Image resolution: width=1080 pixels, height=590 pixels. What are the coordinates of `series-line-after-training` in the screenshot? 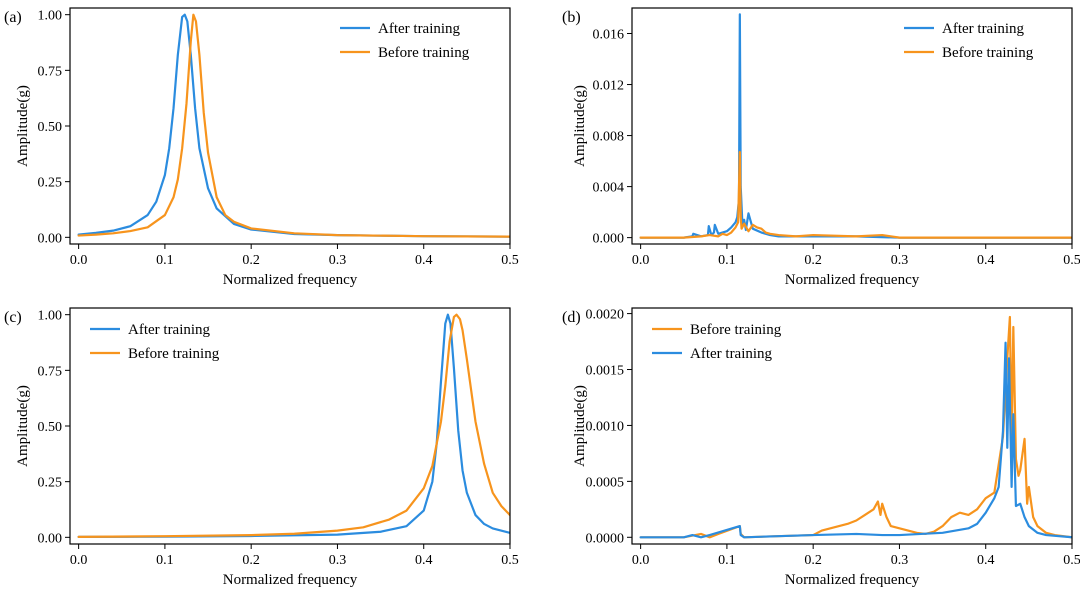 It's located at (855, 440).